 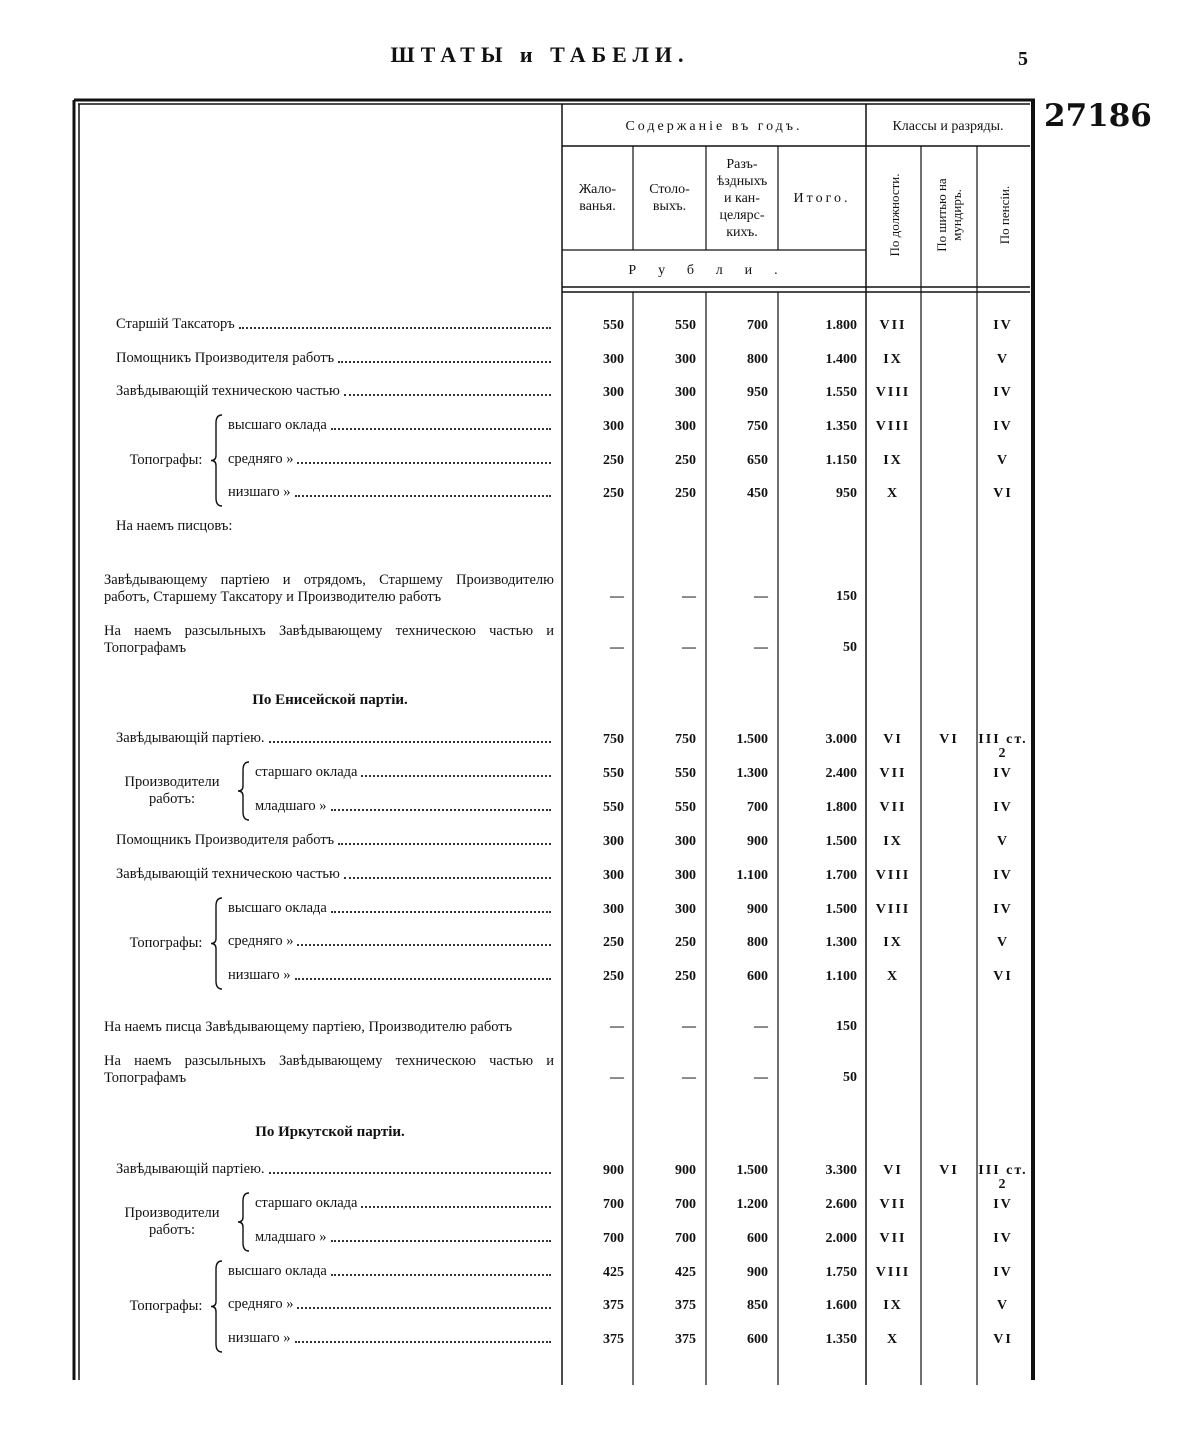 What do you see at coordinates (259, 492) in the screenshot?
I see `label-text: низшаго »` at bounding box center [259, 492].